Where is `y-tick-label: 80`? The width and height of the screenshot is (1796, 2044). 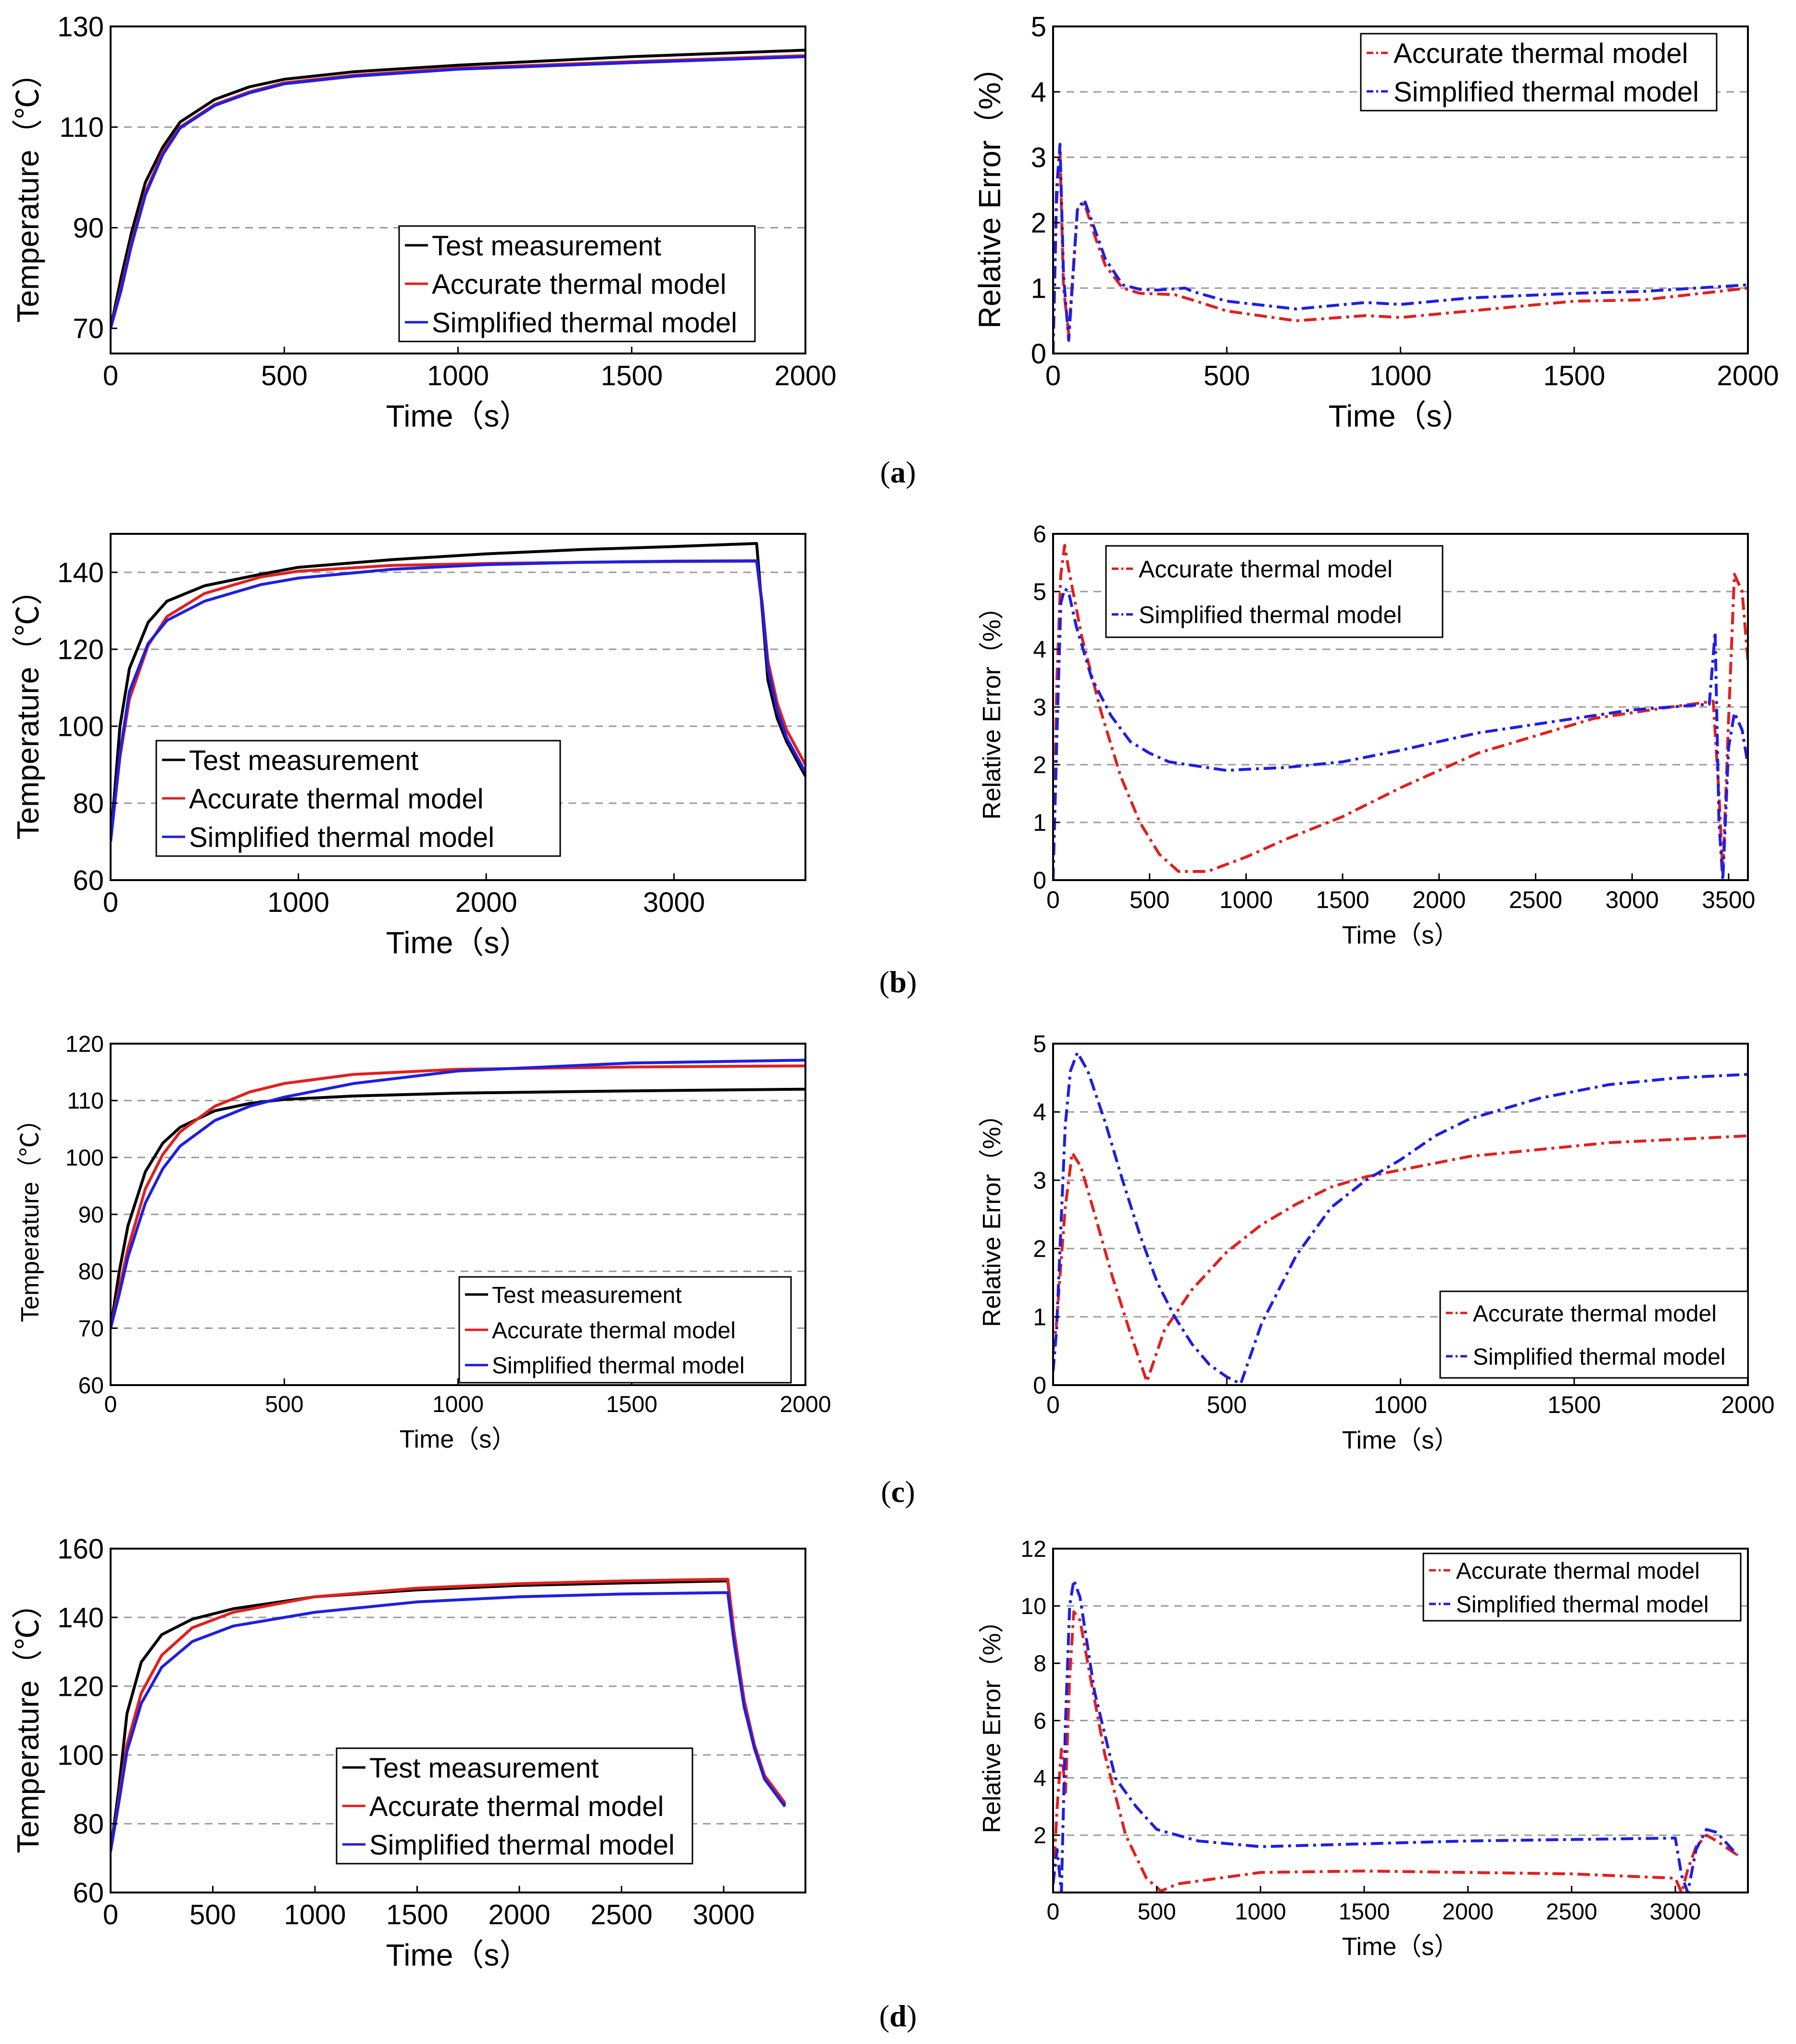
y-tick-label: 80 is located at coordinates (91, 1272).